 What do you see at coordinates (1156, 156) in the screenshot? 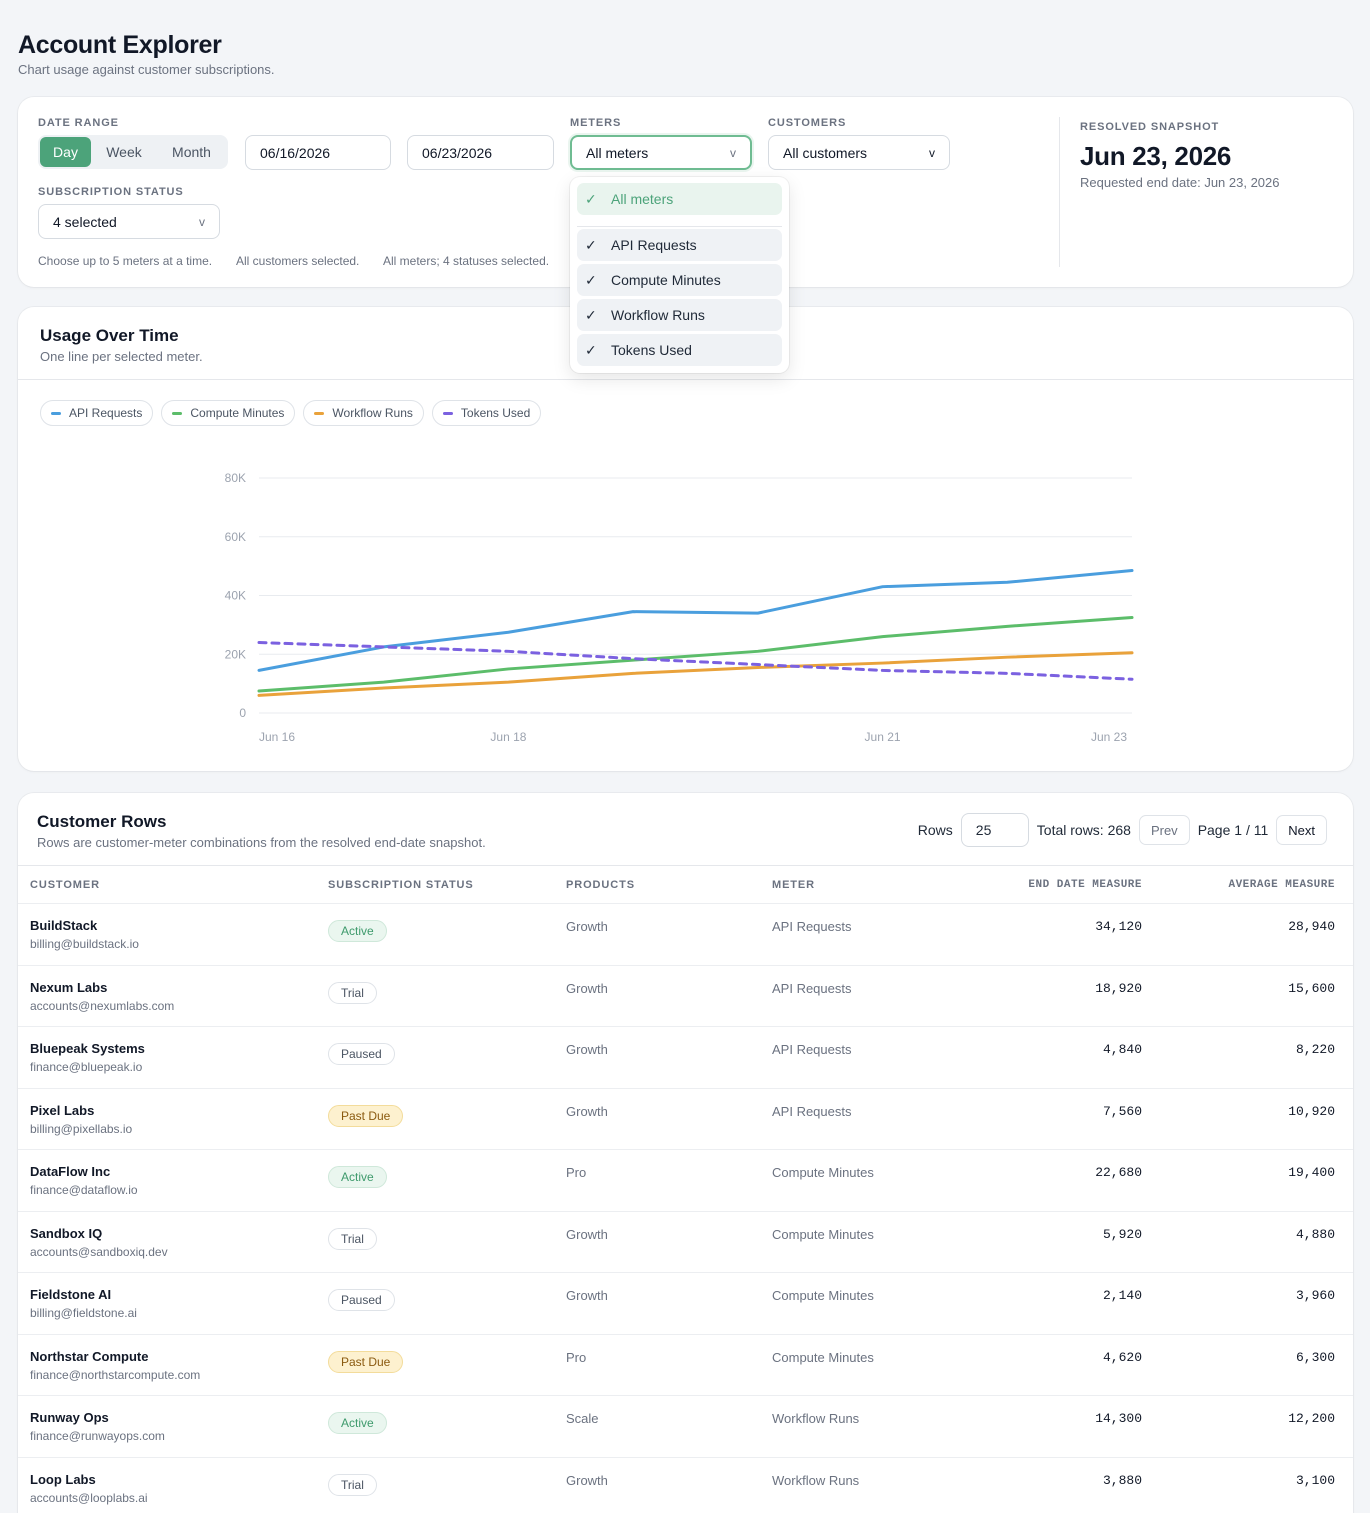
I see `snapshot-date: Jun 23, 2026` at bounding box center [1156, 156].